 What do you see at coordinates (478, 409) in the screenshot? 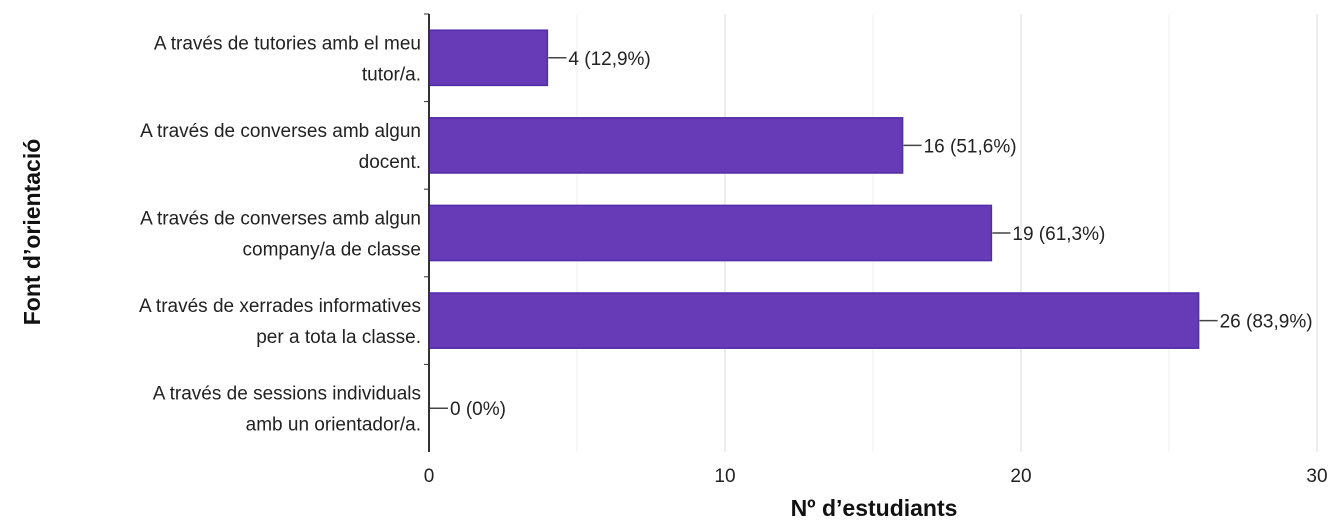
I see `data-label: 0 (0%)` at bounding box center [478, 409].